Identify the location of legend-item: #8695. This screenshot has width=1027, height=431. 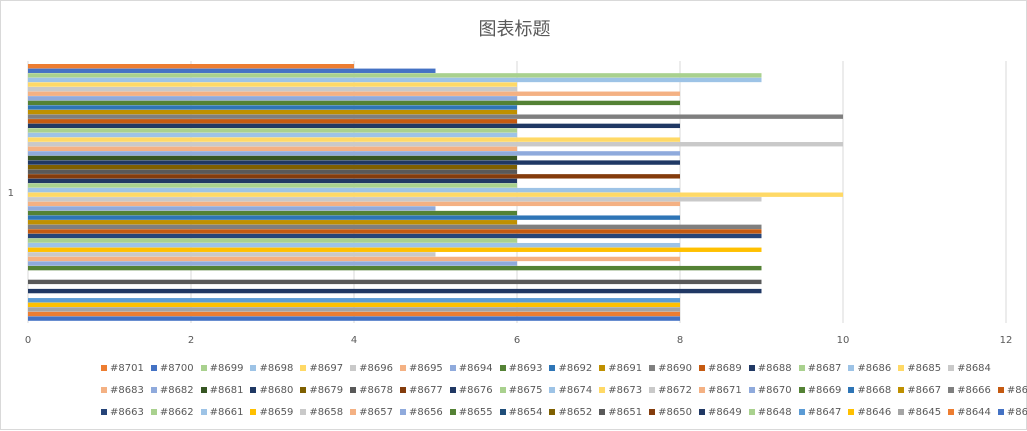
(421, 368).